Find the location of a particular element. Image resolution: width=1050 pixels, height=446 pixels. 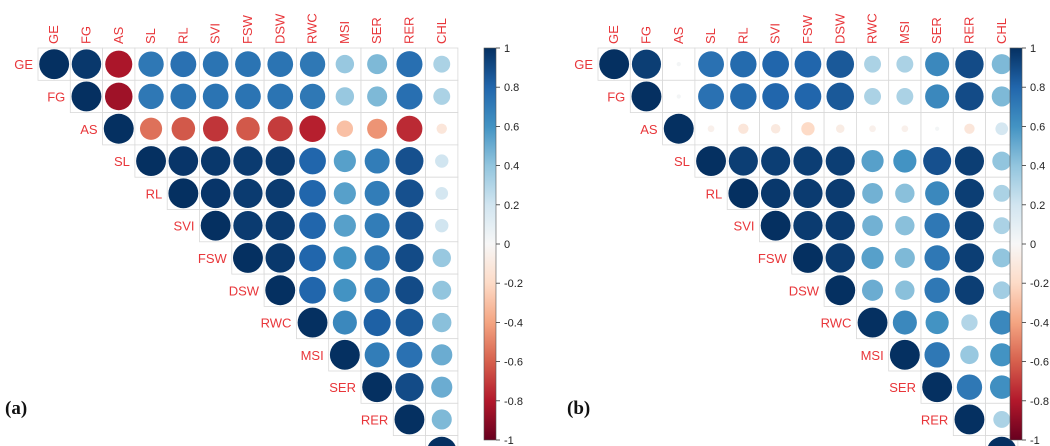

corr-circle-RL-CHL is located at coordinates (442, 193).